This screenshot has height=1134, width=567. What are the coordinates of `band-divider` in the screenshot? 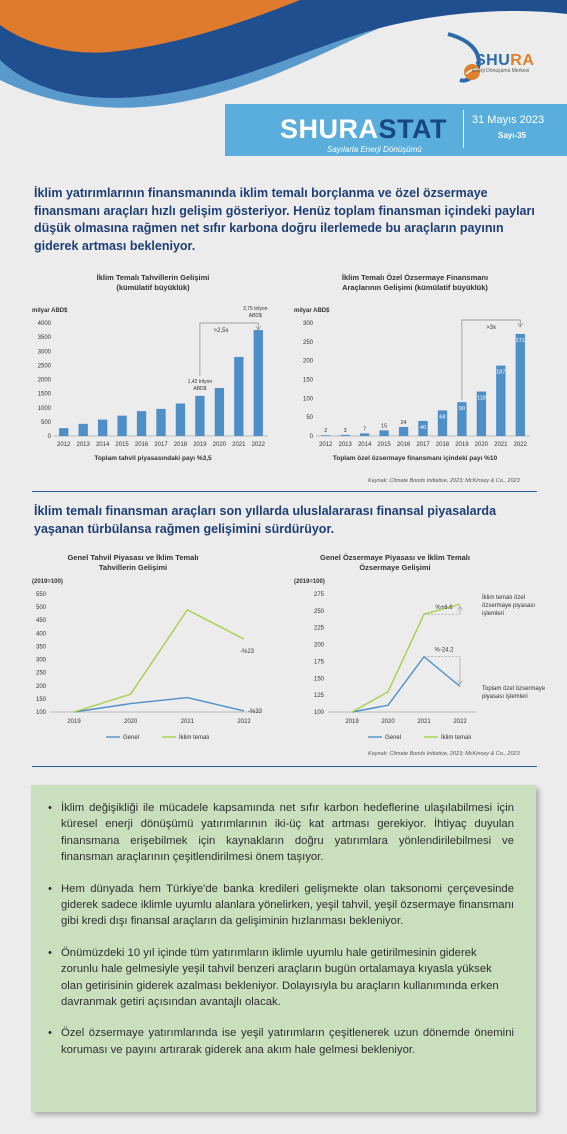 It's located at (463, 129).